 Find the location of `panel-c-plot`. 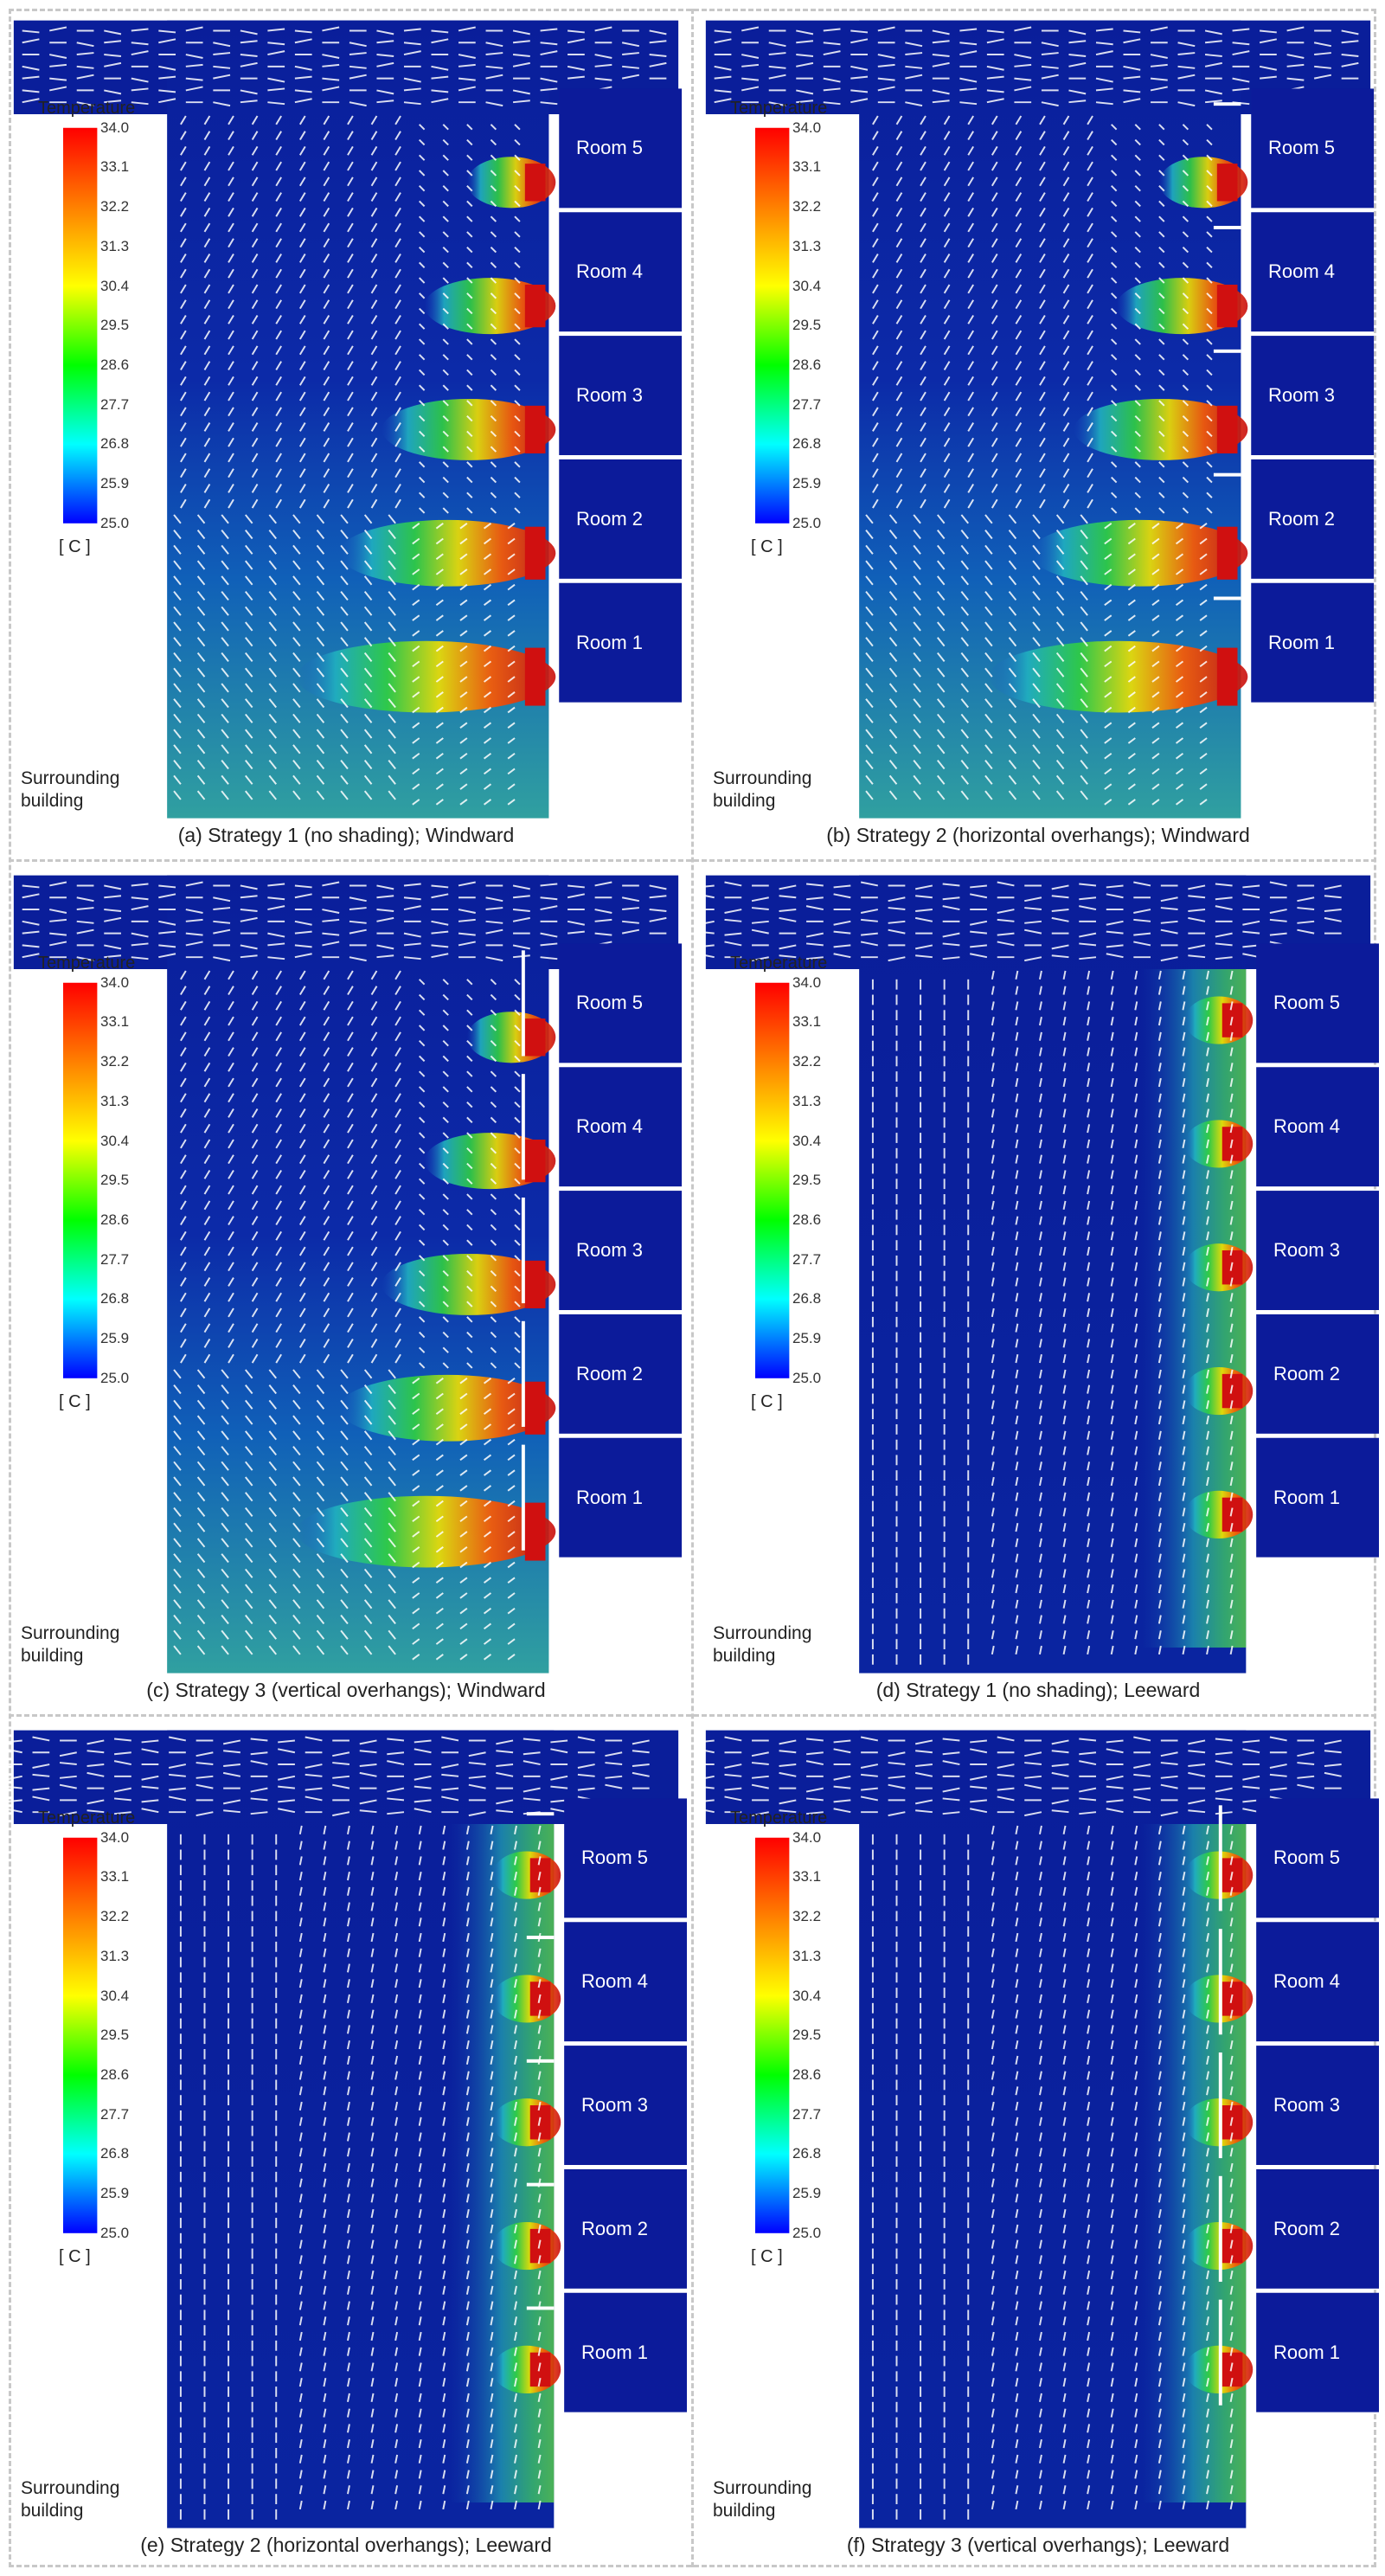

panel-c-plot is located at coordinates (348, 1274).